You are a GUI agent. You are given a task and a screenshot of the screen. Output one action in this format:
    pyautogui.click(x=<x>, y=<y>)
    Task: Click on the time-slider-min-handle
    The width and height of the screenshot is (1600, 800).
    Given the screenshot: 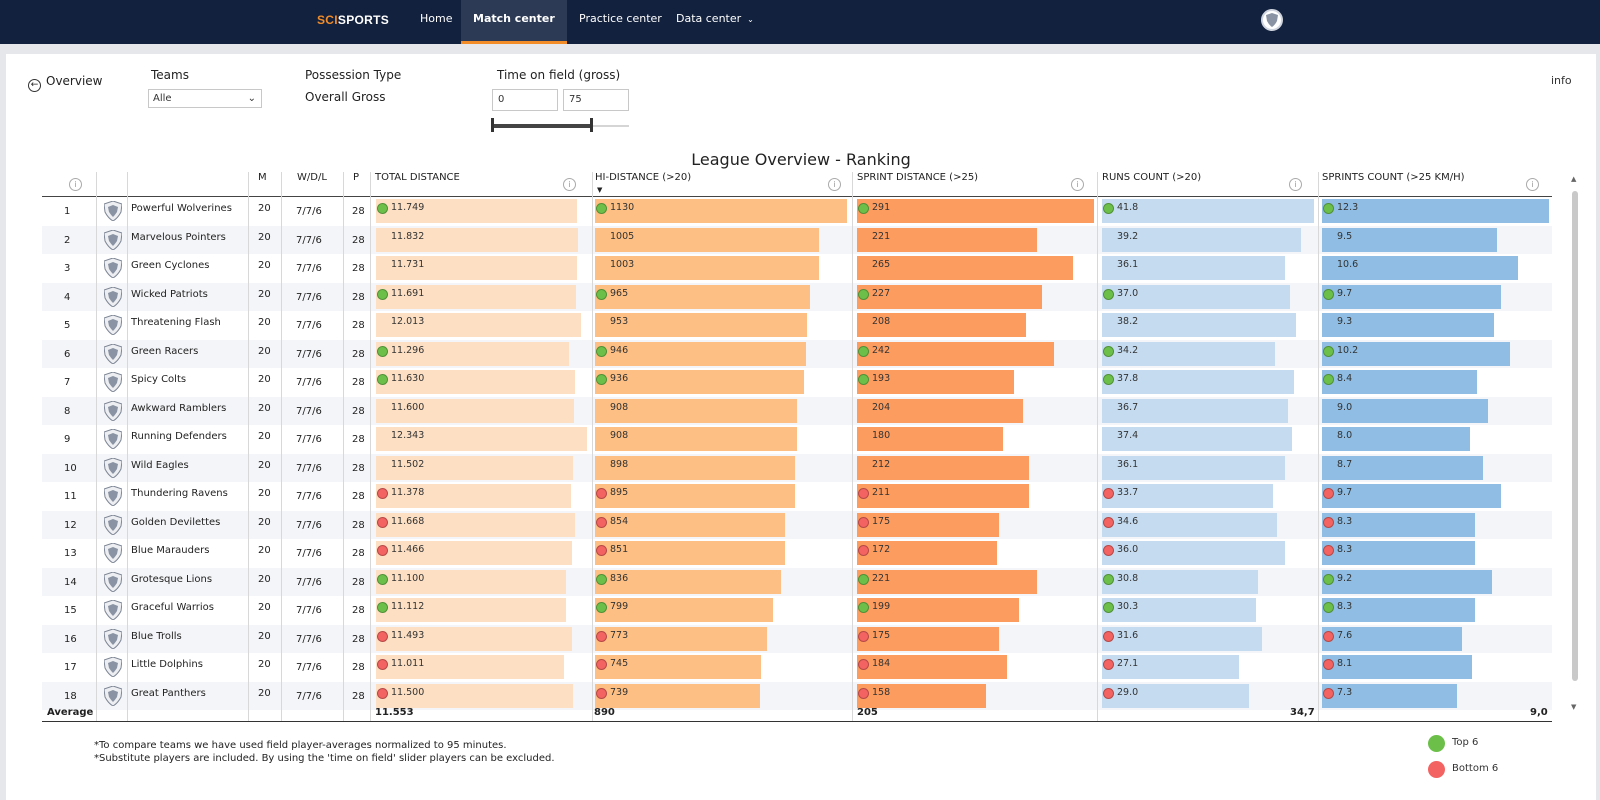 What is the action you would take?
    pyautogui.click(x=492, y=125)
    